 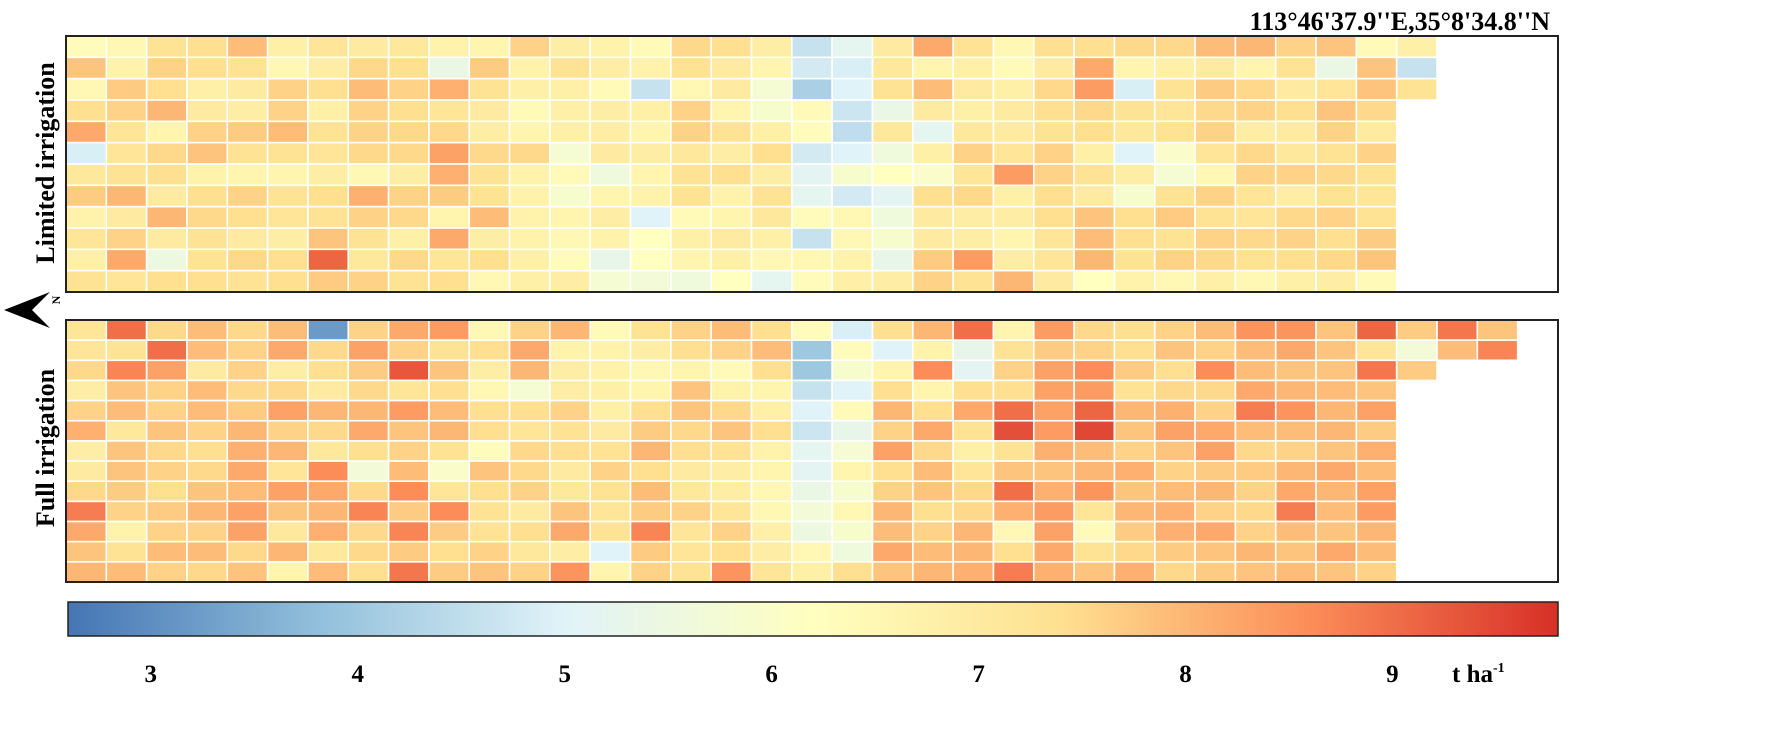 What do you see at coordinates (151, 674) in the screenshot?
I see `colorbar-tick-label: 3` at bounding box center [151, 674].